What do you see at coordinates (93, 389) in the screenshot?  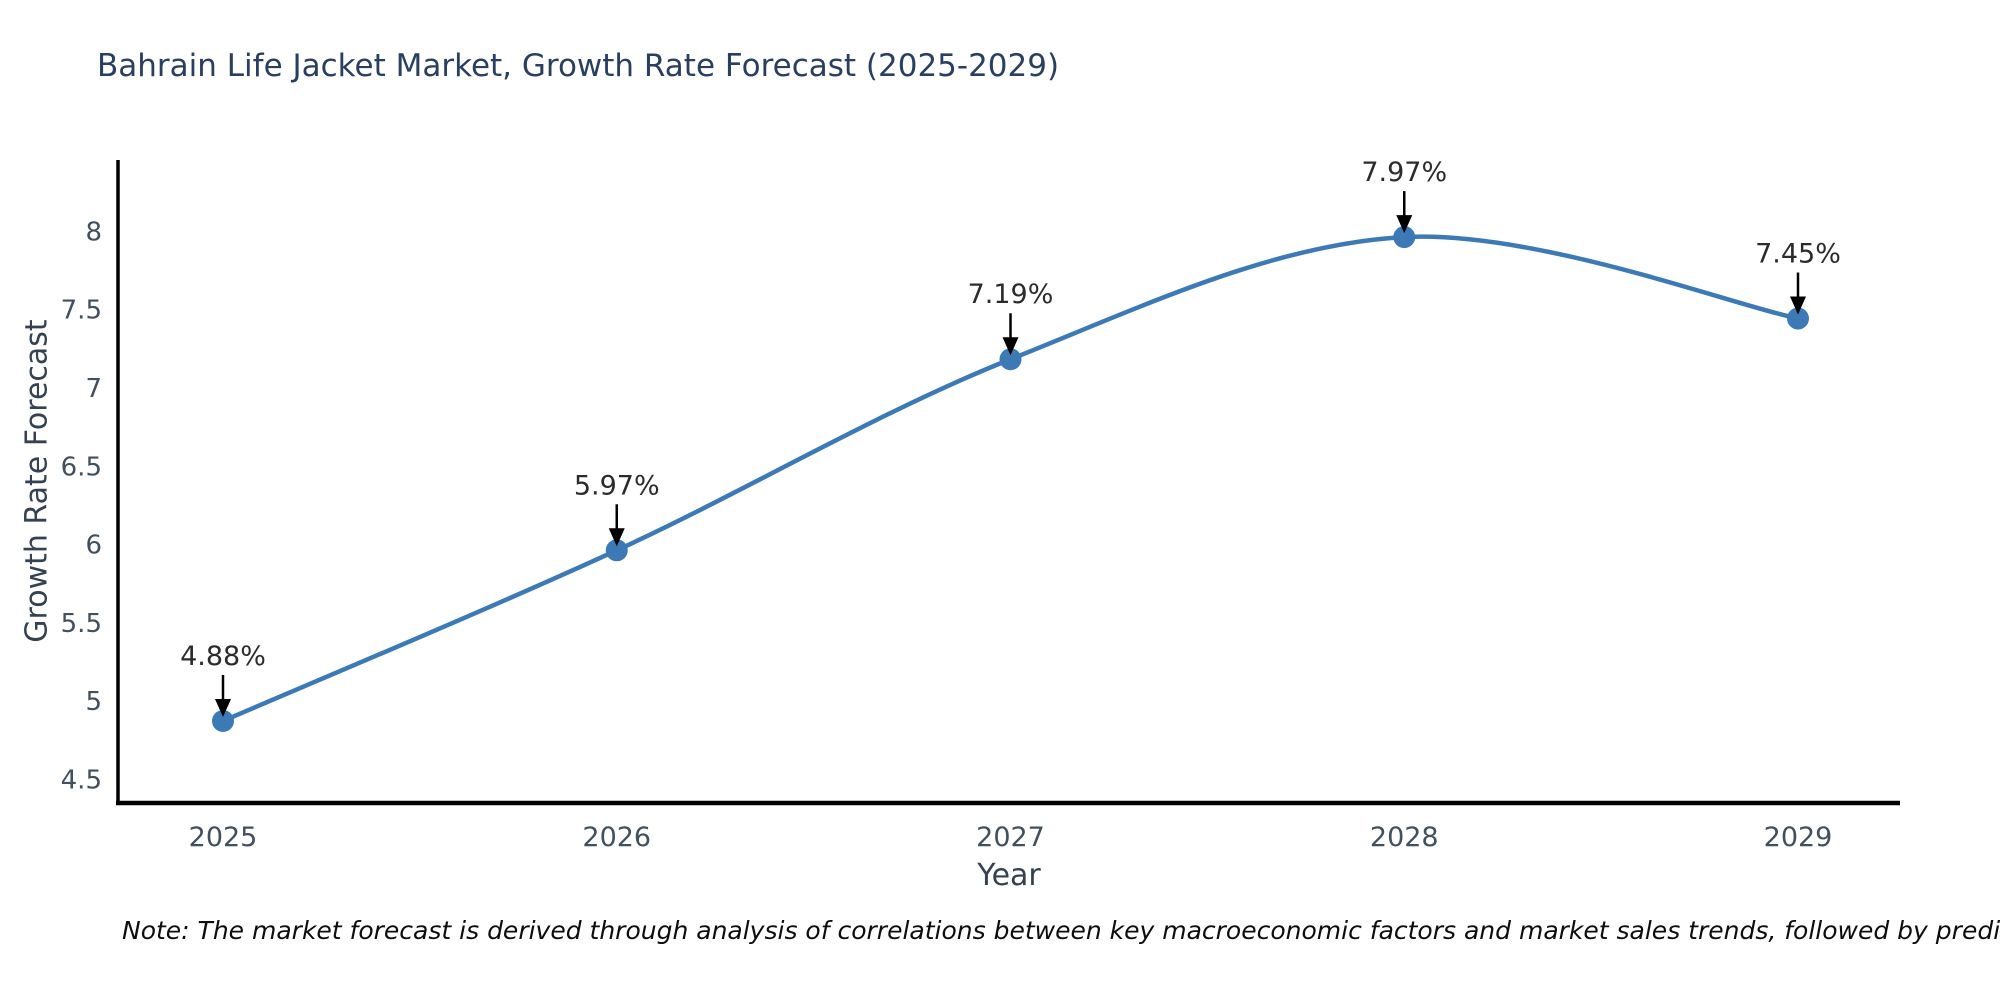 I see `y-tick-label: 7` at bounding box center [93, 389].